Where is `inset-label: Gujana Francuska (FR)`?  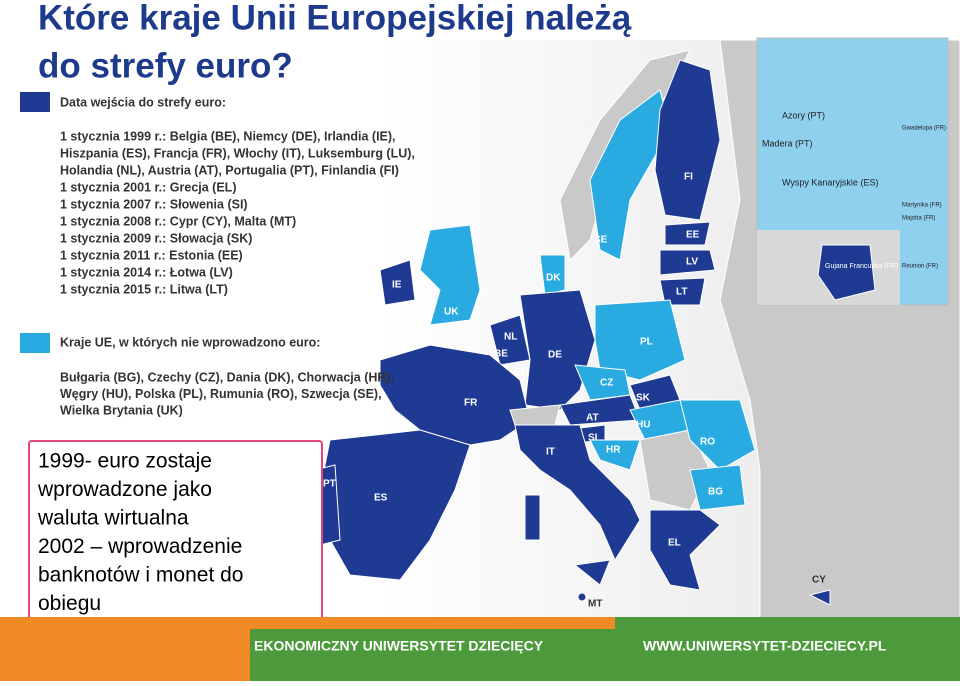
inset-label: Gujana Francuska (FR) is located at coordinates (861, 266).